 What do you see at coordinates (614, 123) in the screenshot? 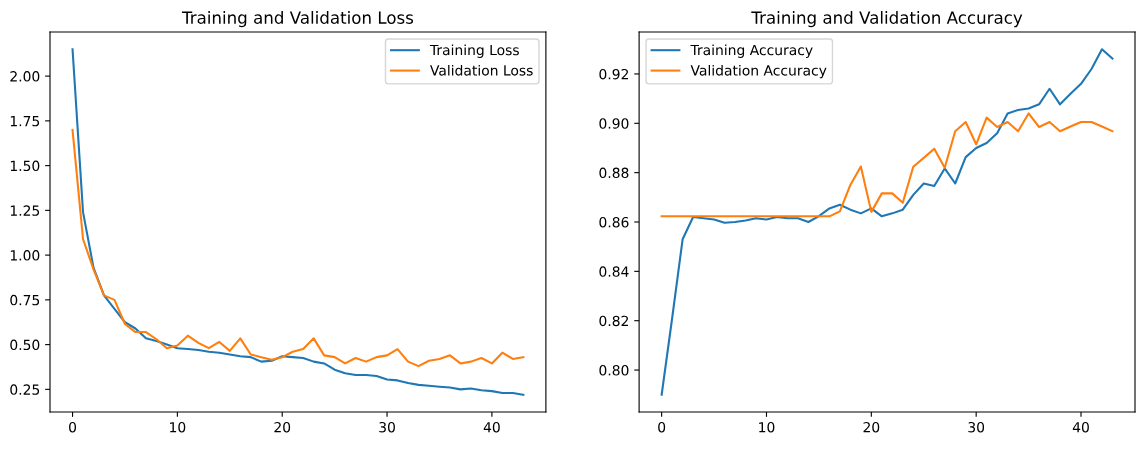
I see `y-tick-label: 0.90` at bounding box center [614, 123].